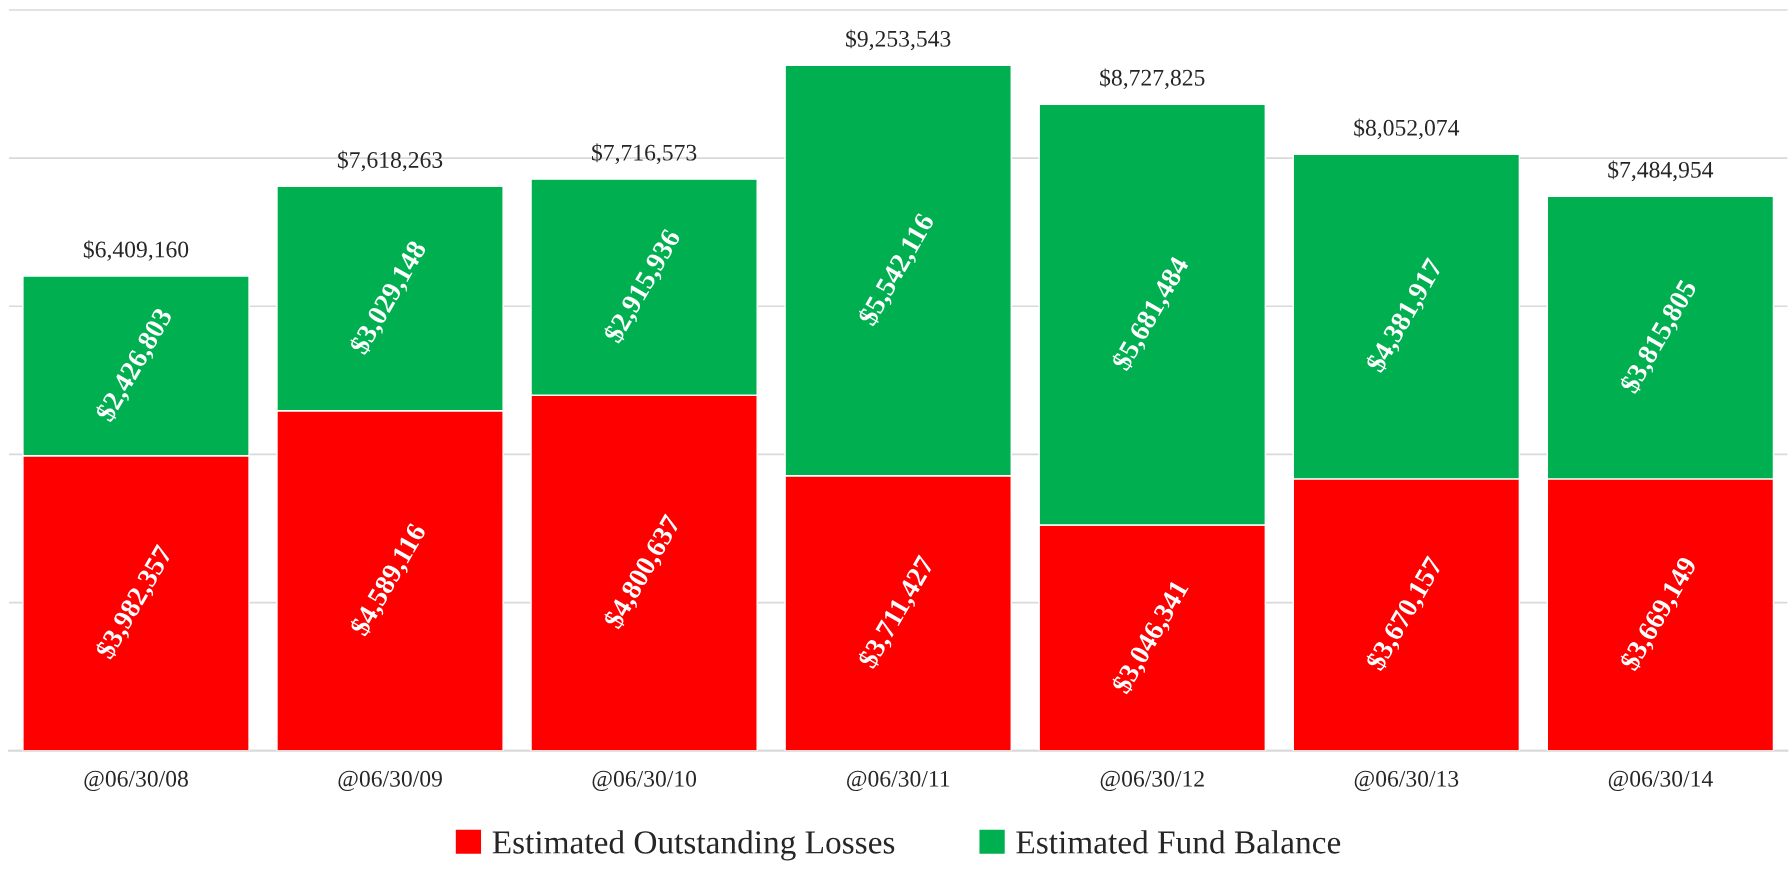 This screenshot has width=1791, height=878. What do you see at coordinates (1660, 780) in the screenshot?
I see `x-tick-label: @06/30/14` at bounding box center [1660, 780].